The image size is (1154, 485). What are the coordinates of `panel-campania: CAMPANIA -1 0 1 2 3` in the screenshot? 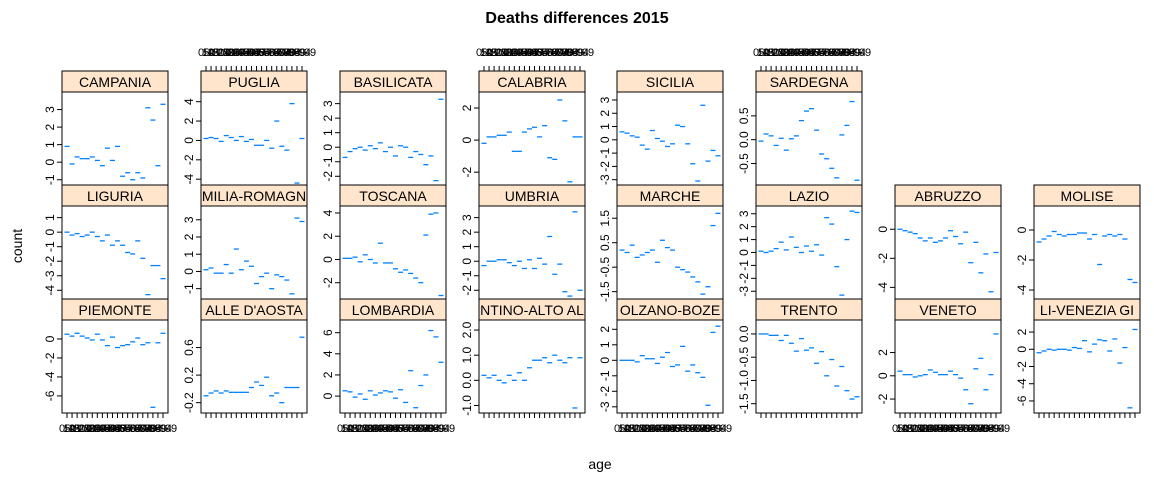 It's located at (106, 128).